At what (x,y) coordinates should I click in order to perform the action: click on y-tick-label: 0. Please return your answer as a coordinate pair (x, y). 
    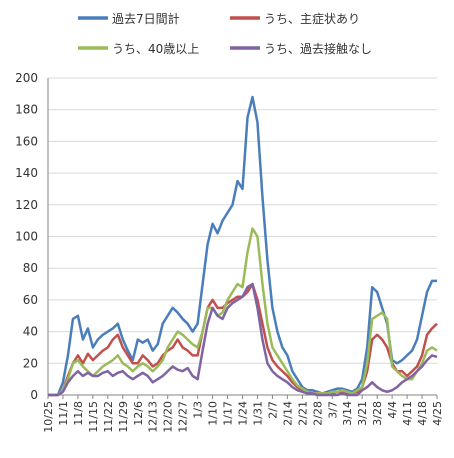
    Looking at the image, I should click on (34, 395).